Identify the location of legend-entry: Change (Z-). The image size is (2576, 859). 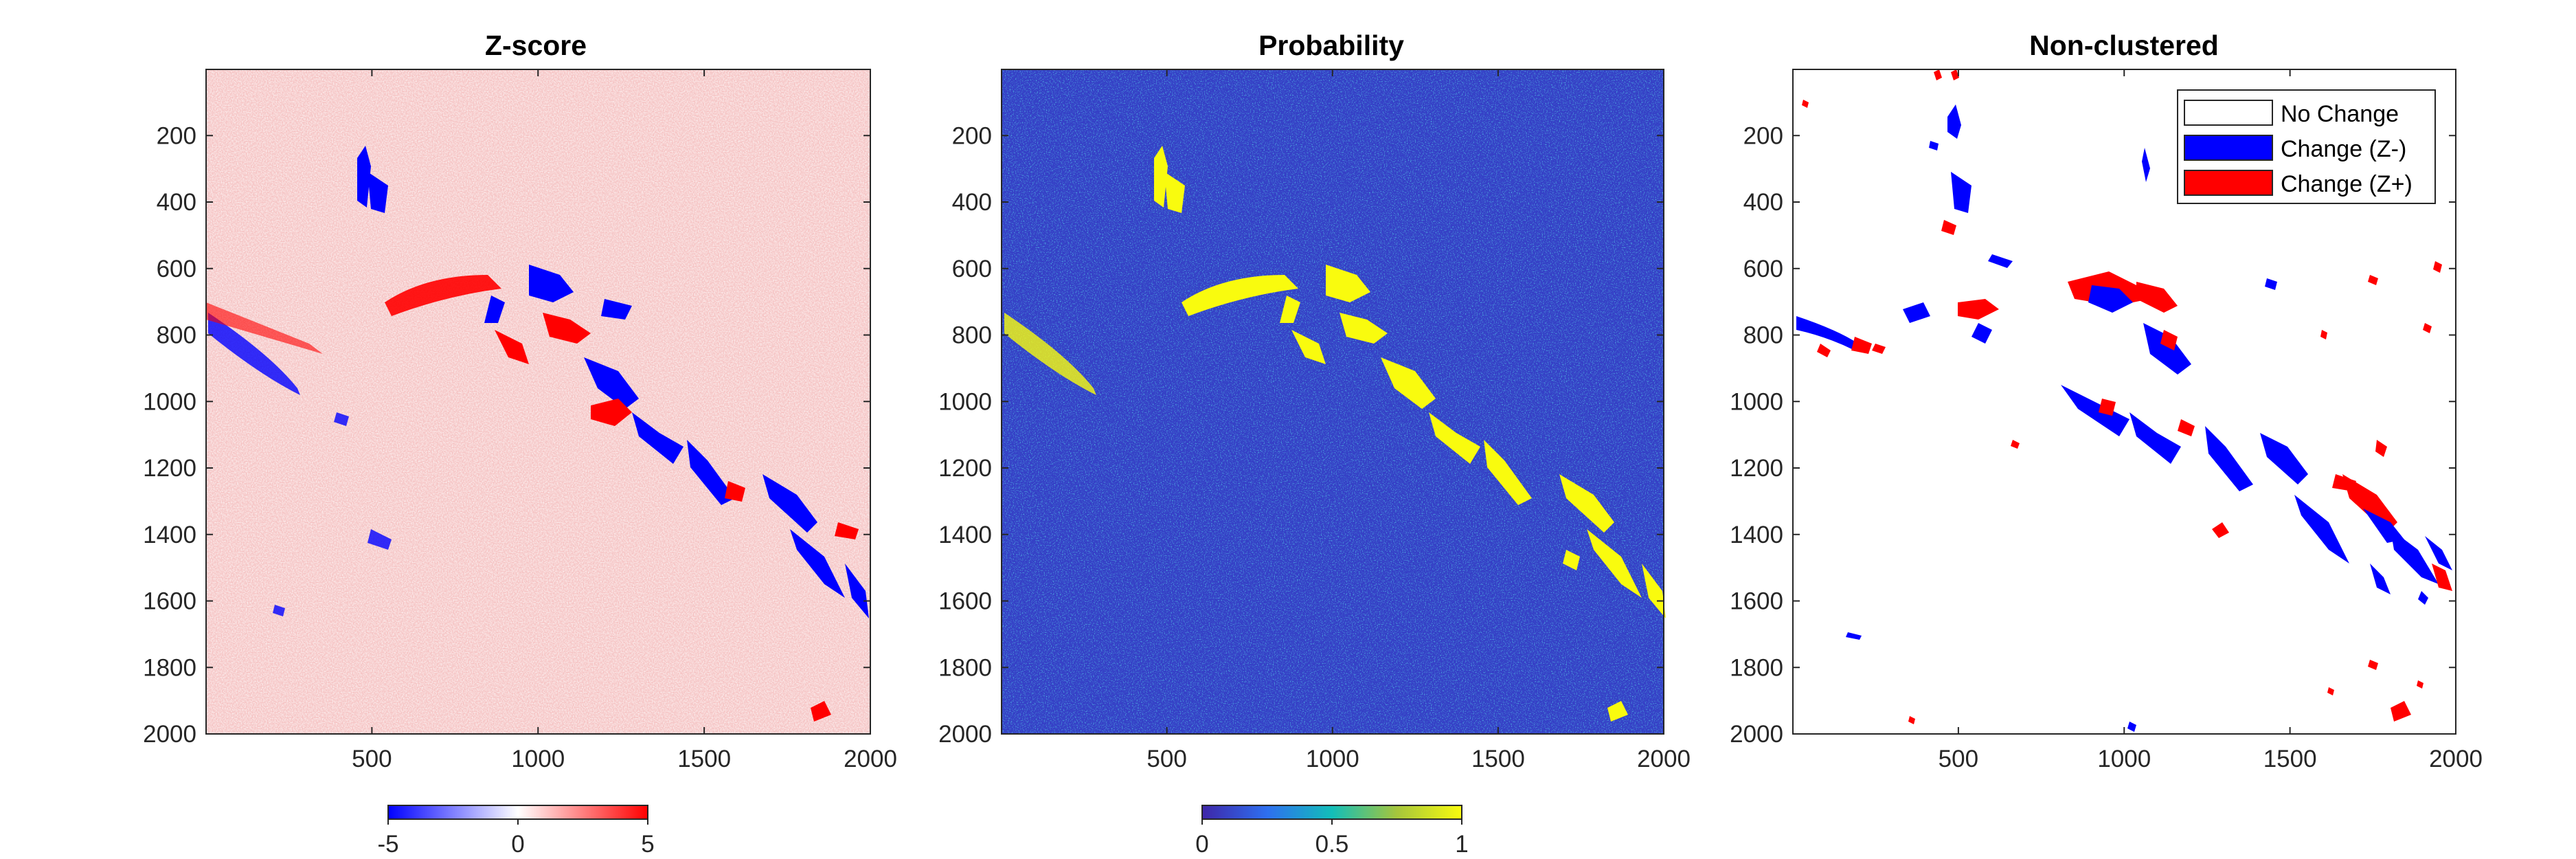
(2295, 148).